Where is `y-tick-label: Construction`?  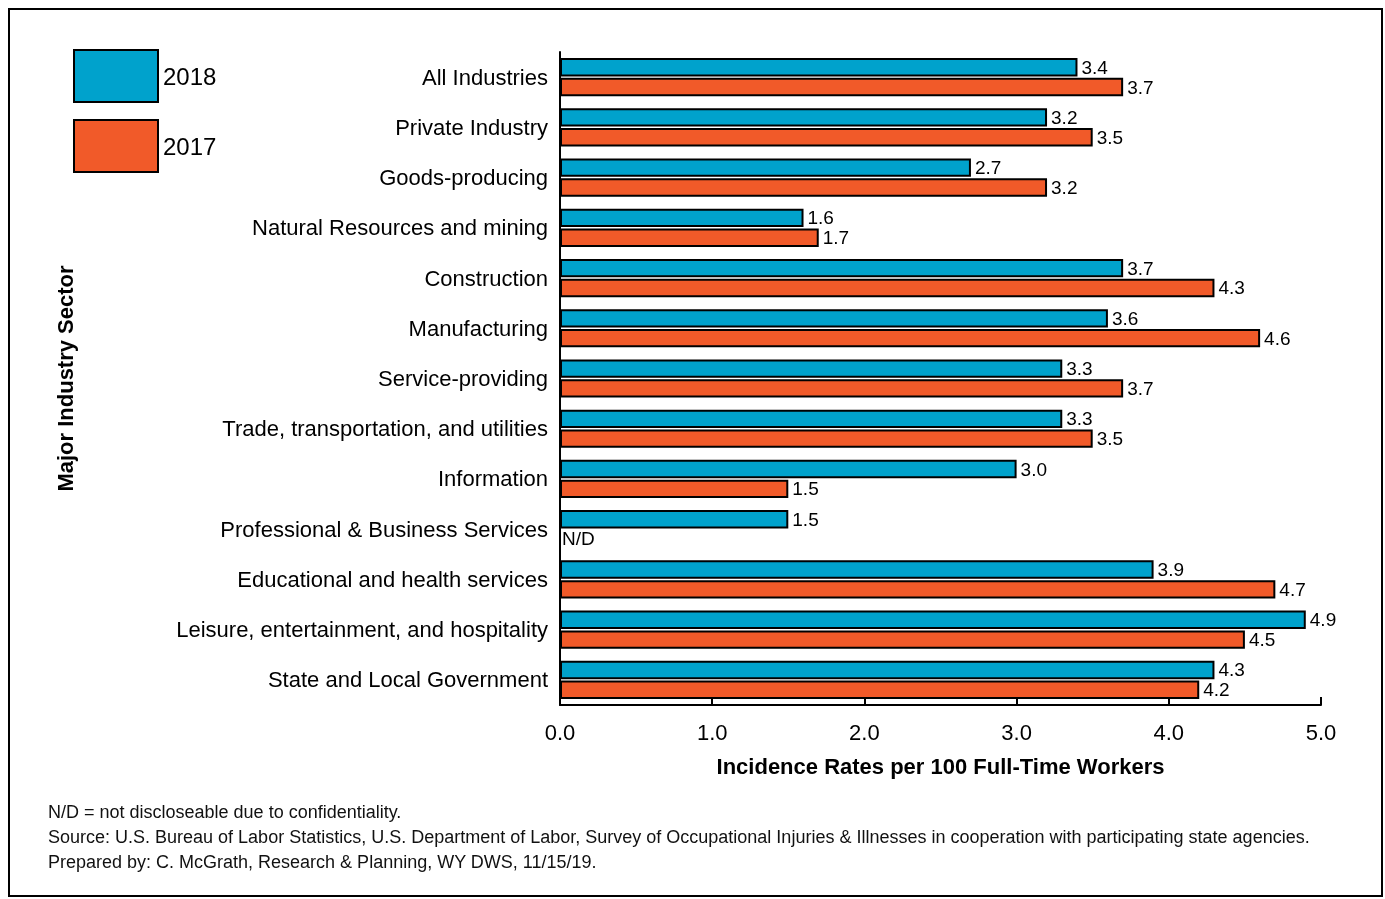 y-tick-label: Construction is located at coordinates (486, 278).